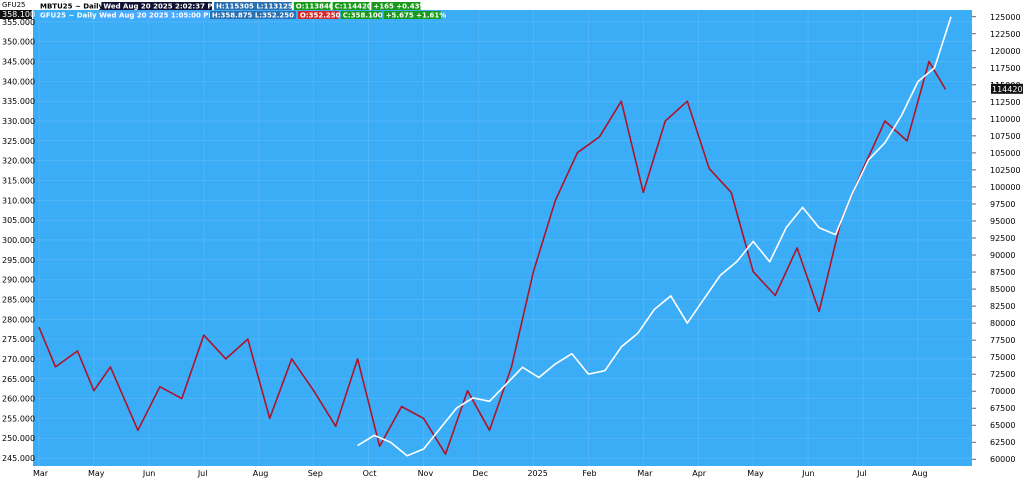  I want to click on left-axis-tick: 290.000, so click(18, 280).